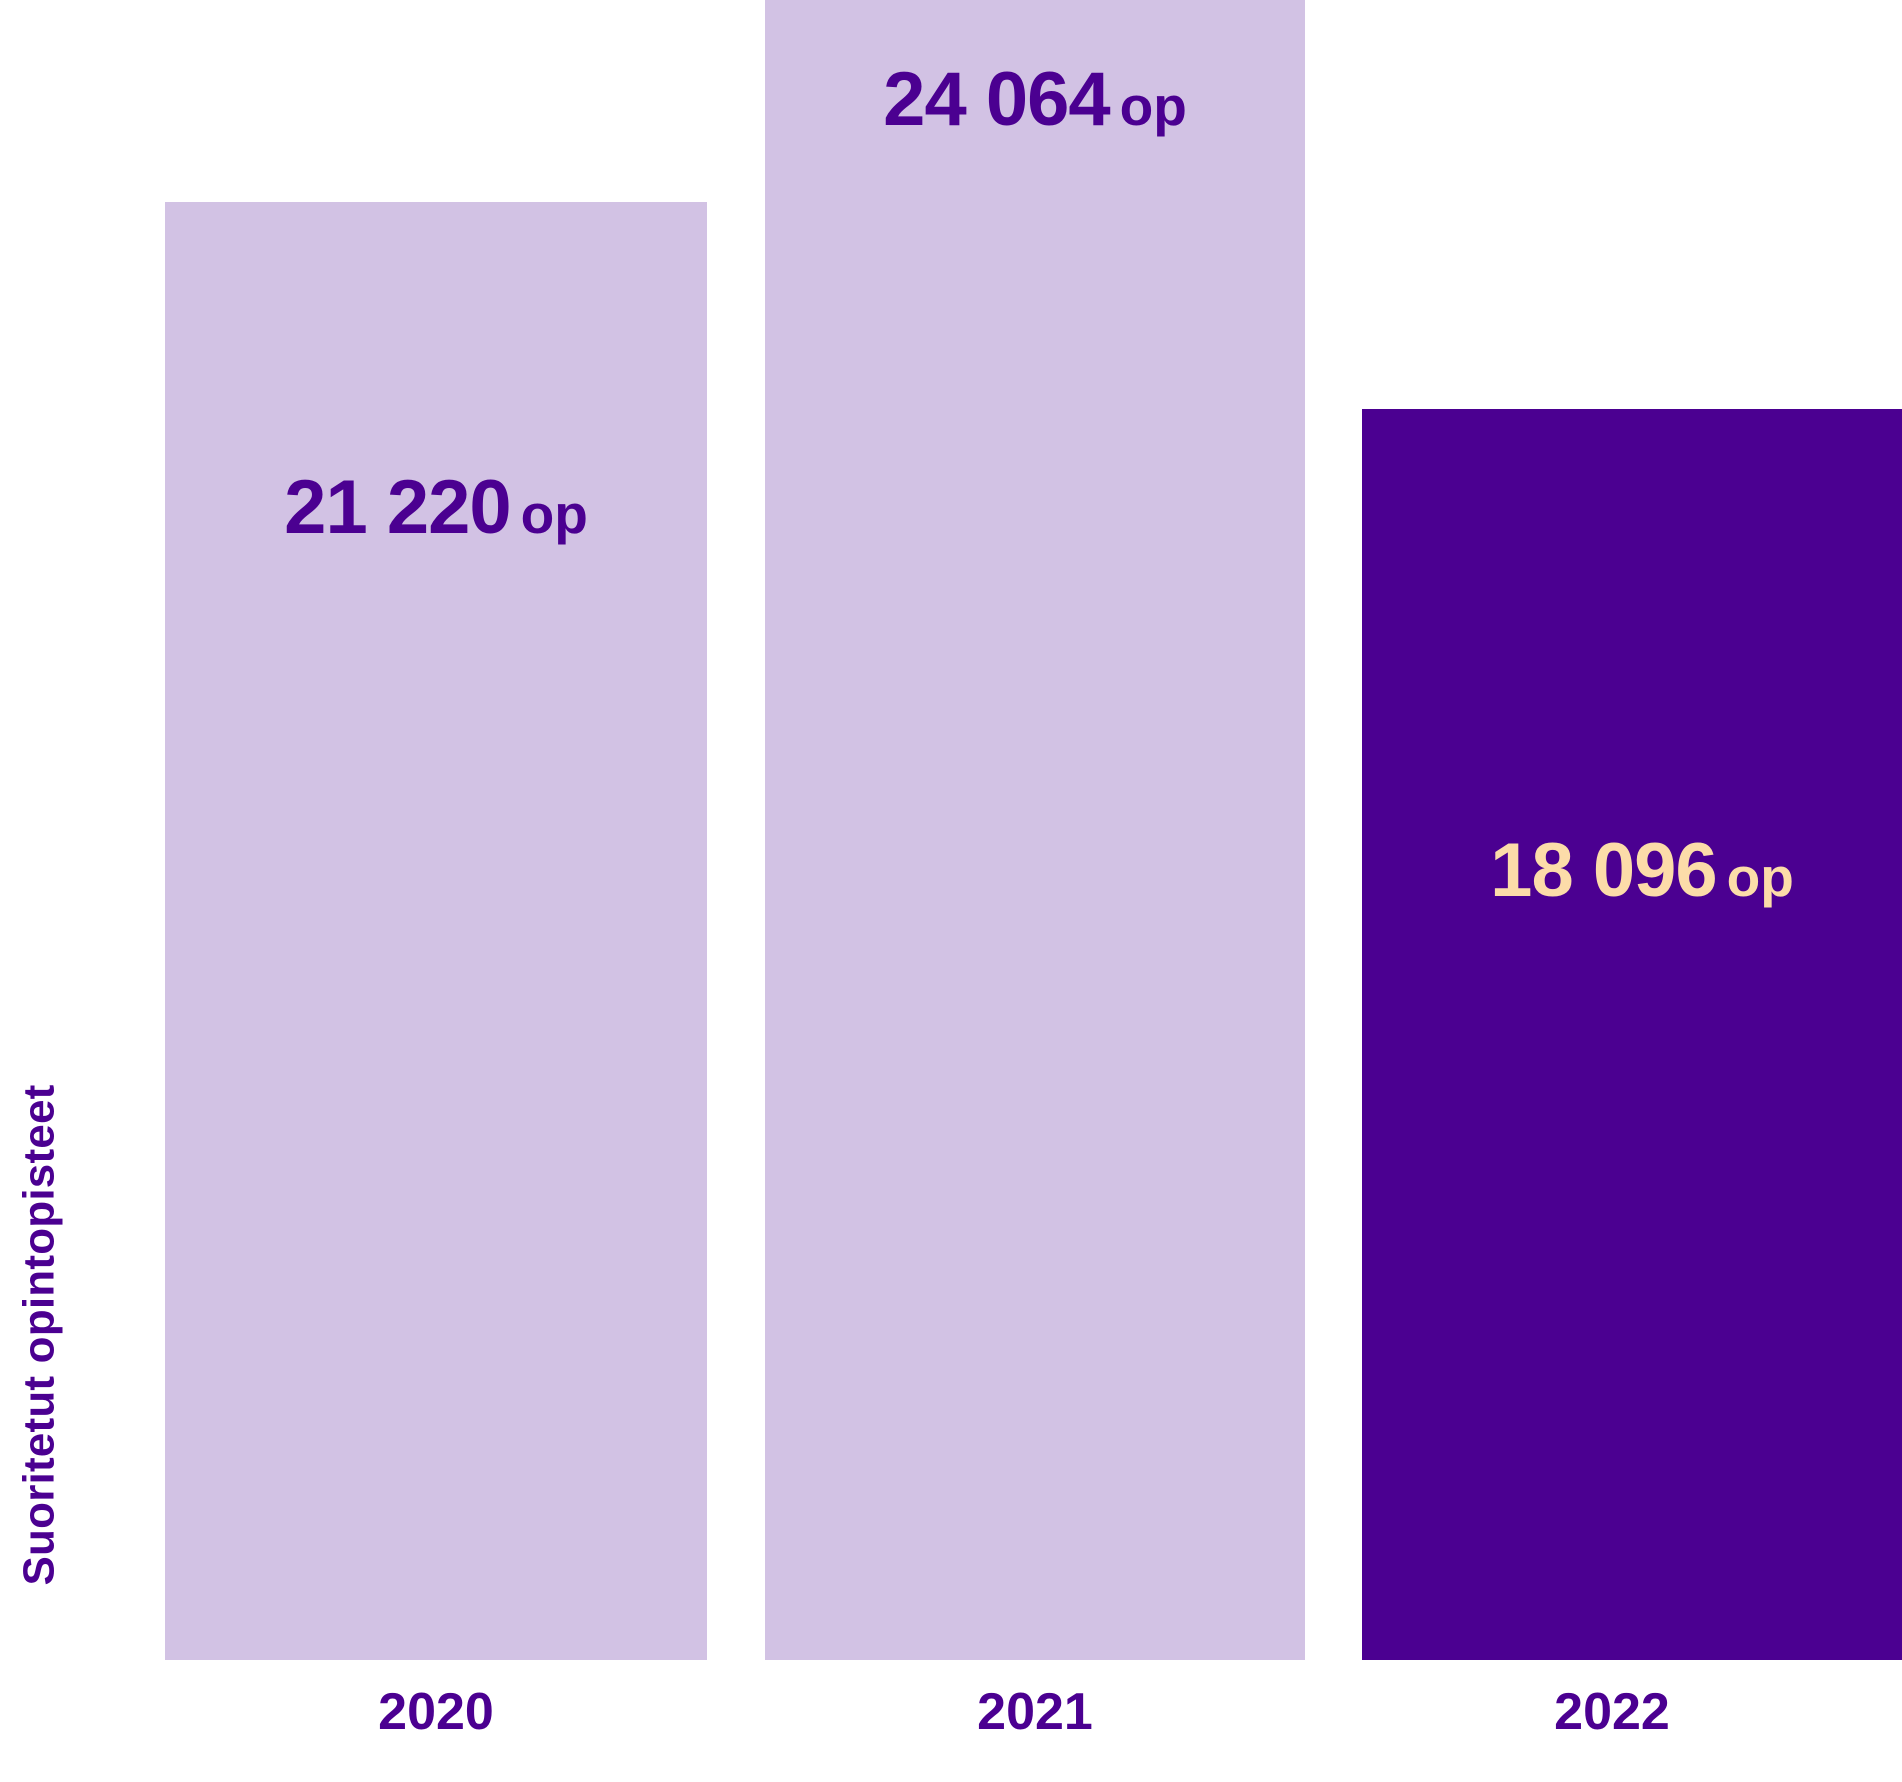 The height and width of the screenshot is (1782, 1902). I want to click on bar-value-label-2021: 24 064 op, so click(1035, 100).